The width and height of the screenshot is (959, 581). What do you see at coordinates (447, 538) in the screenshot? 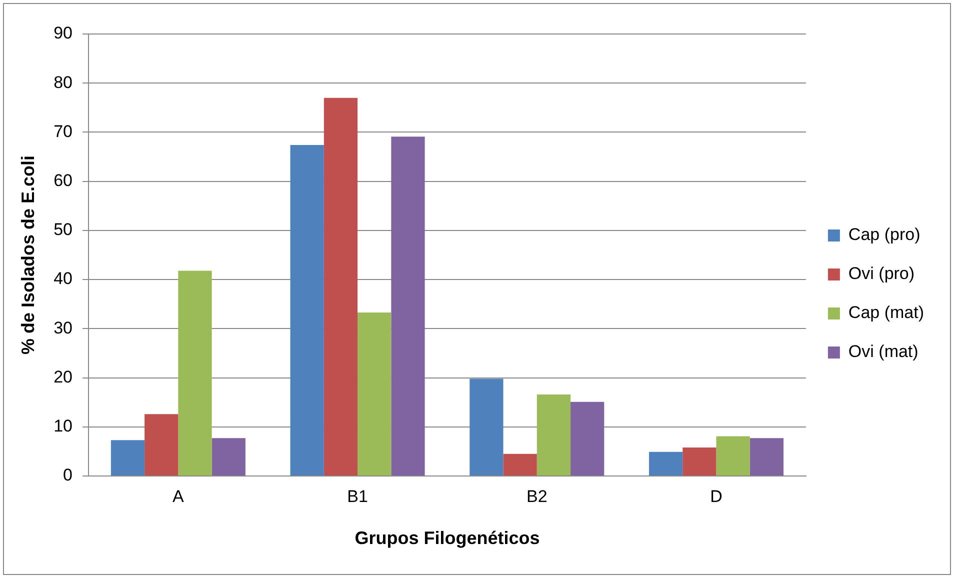
I see `x-axis-title: Grupos Filogenéticos` at bounding box center [447, 538].